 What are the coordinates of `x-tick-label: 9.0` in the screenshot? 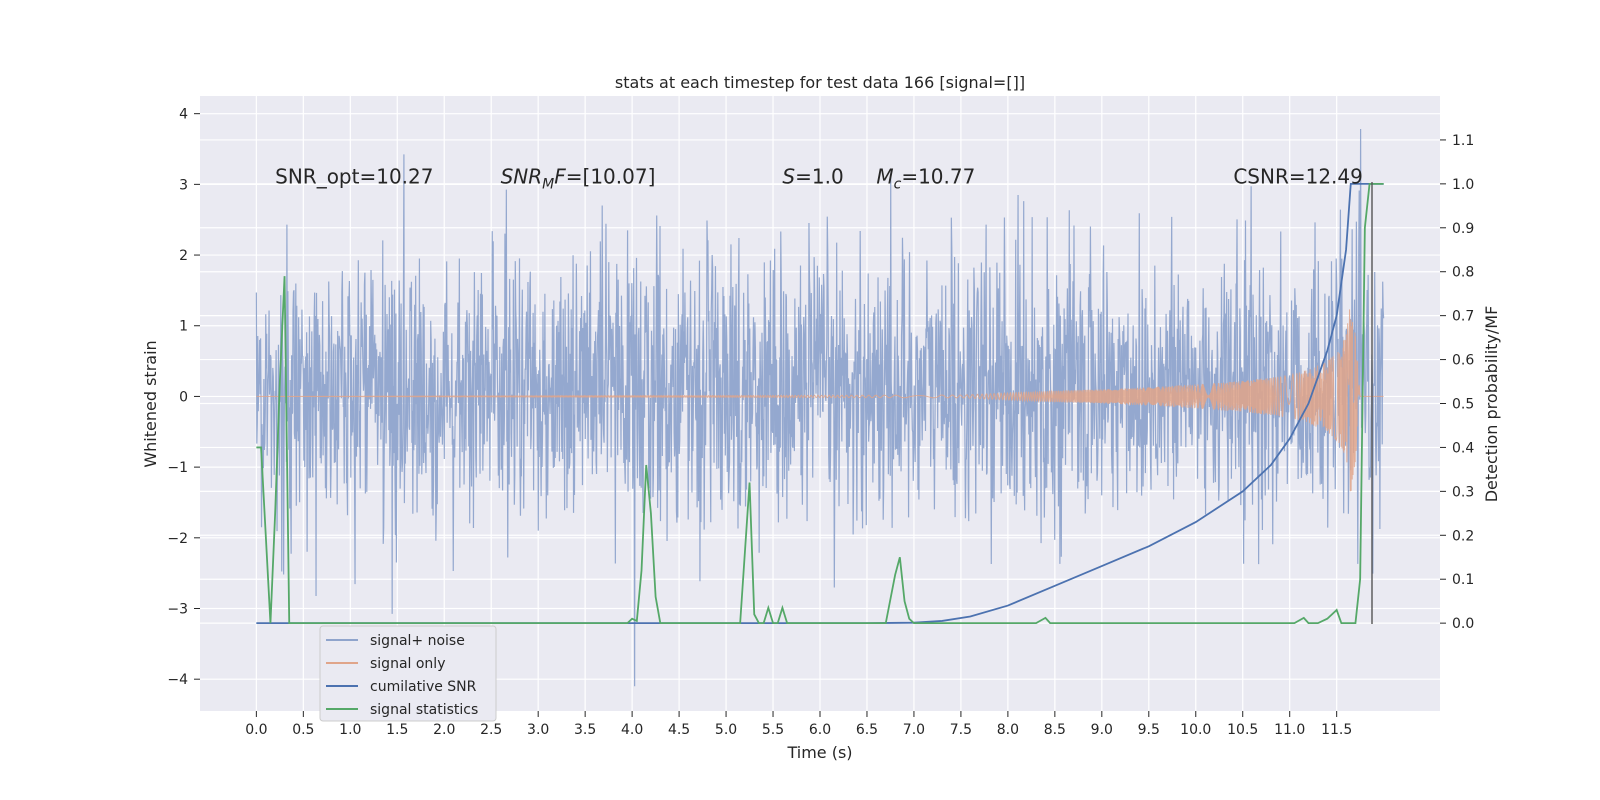 It's located at (1102, 730).